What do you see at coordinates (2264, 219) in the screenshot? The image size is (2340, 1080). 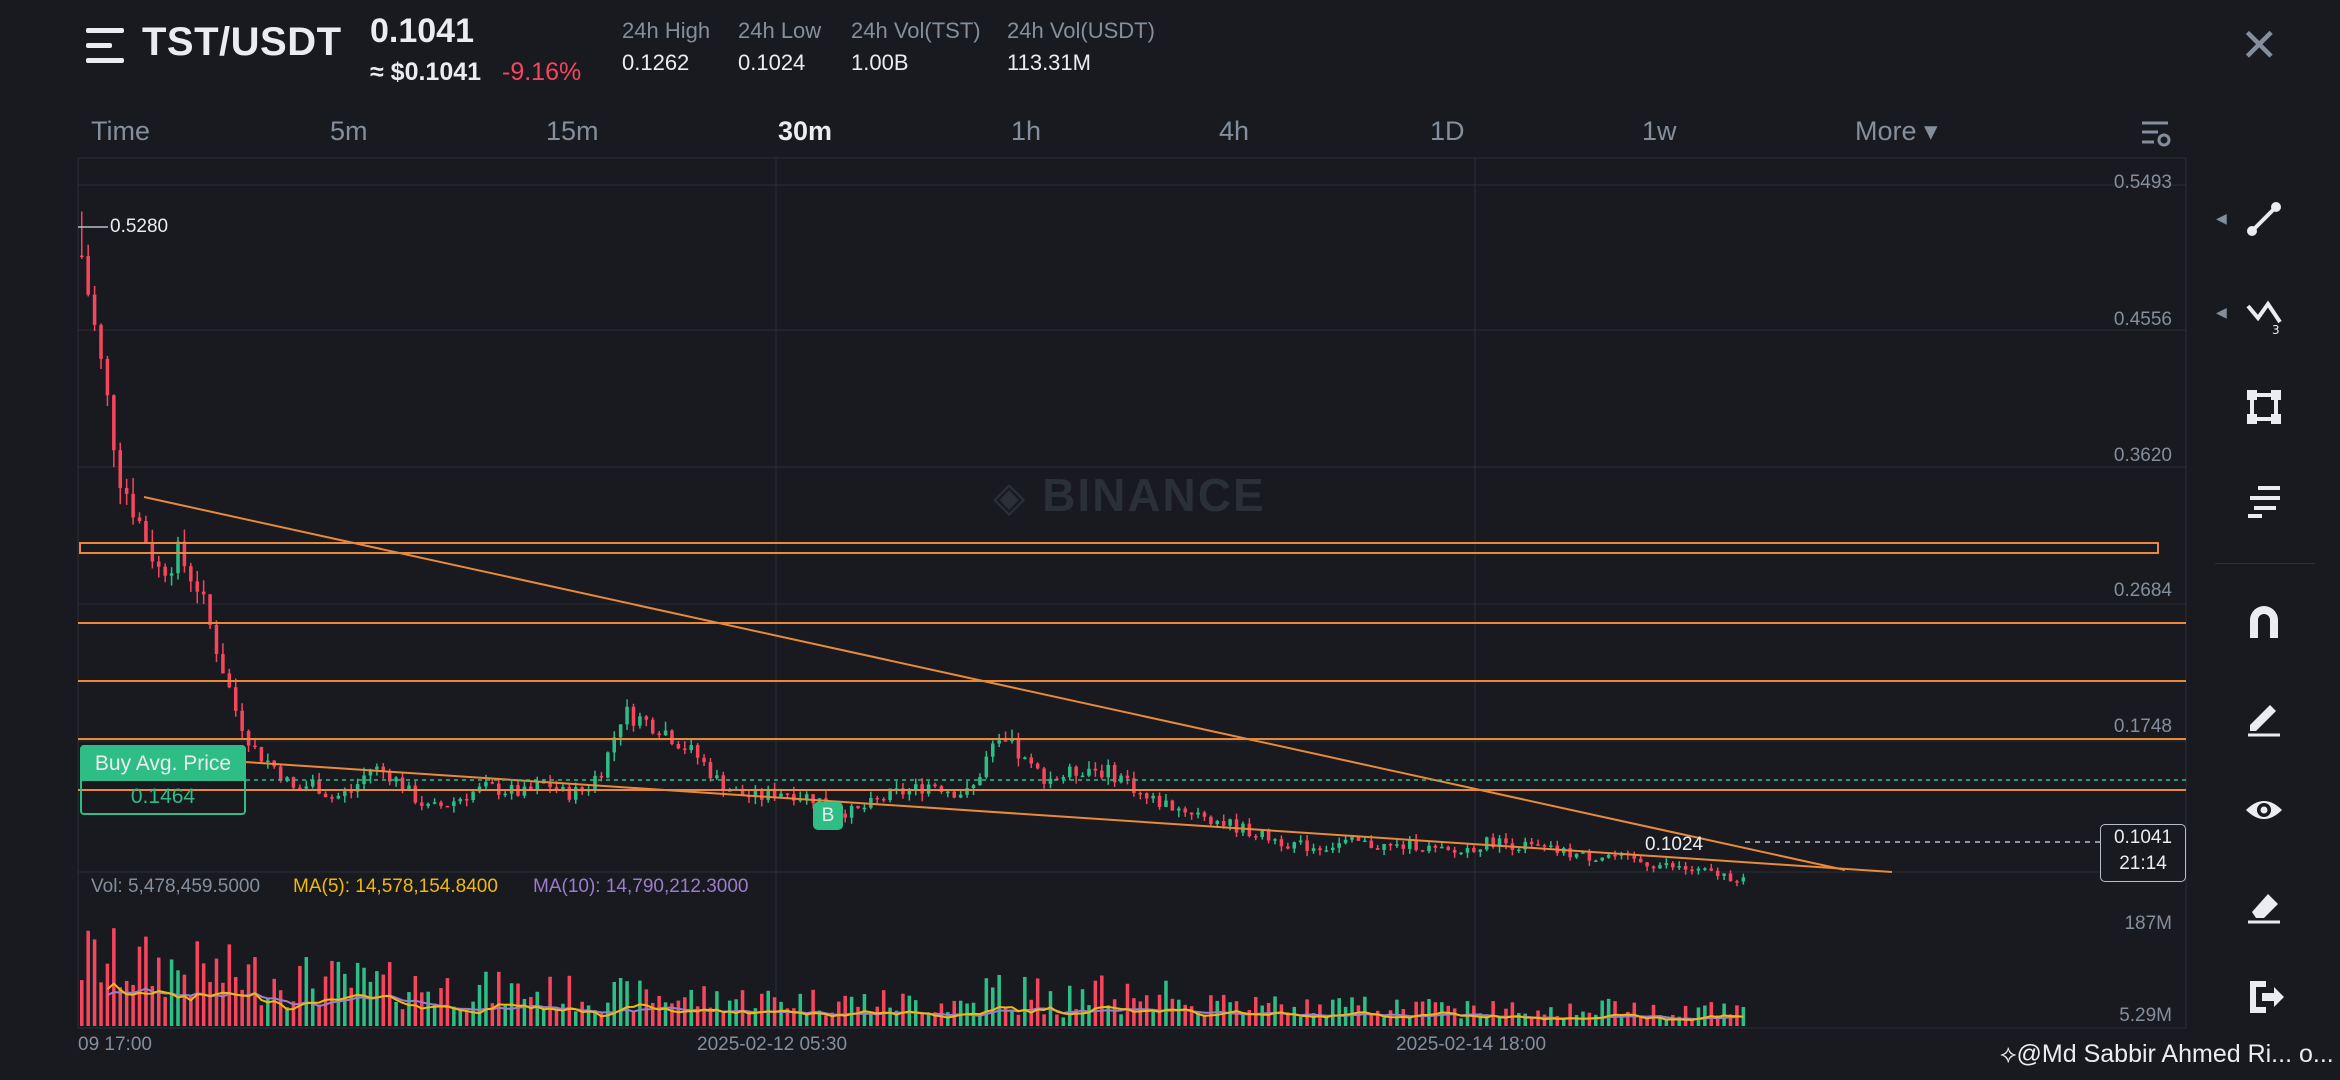 I see `trend-line-icon` at bounding box center [2264, 219].